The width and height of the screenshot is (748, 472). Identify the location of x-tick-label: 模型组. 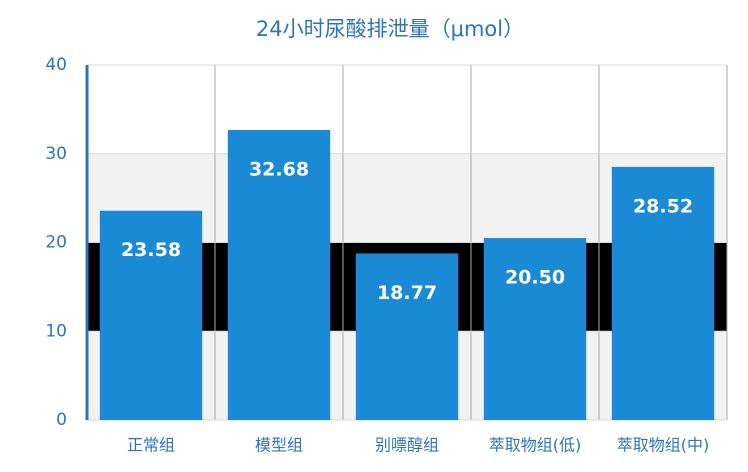
(279, 445).